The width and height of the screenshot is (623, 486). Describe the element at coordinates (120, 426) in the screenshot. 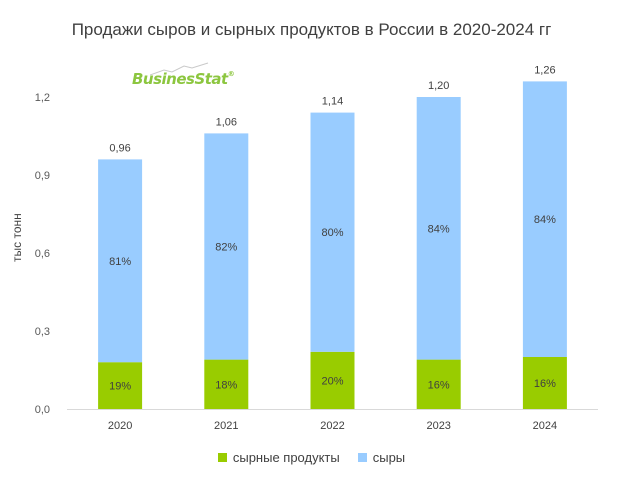

I see `x-tick-label: 2020` at that location.